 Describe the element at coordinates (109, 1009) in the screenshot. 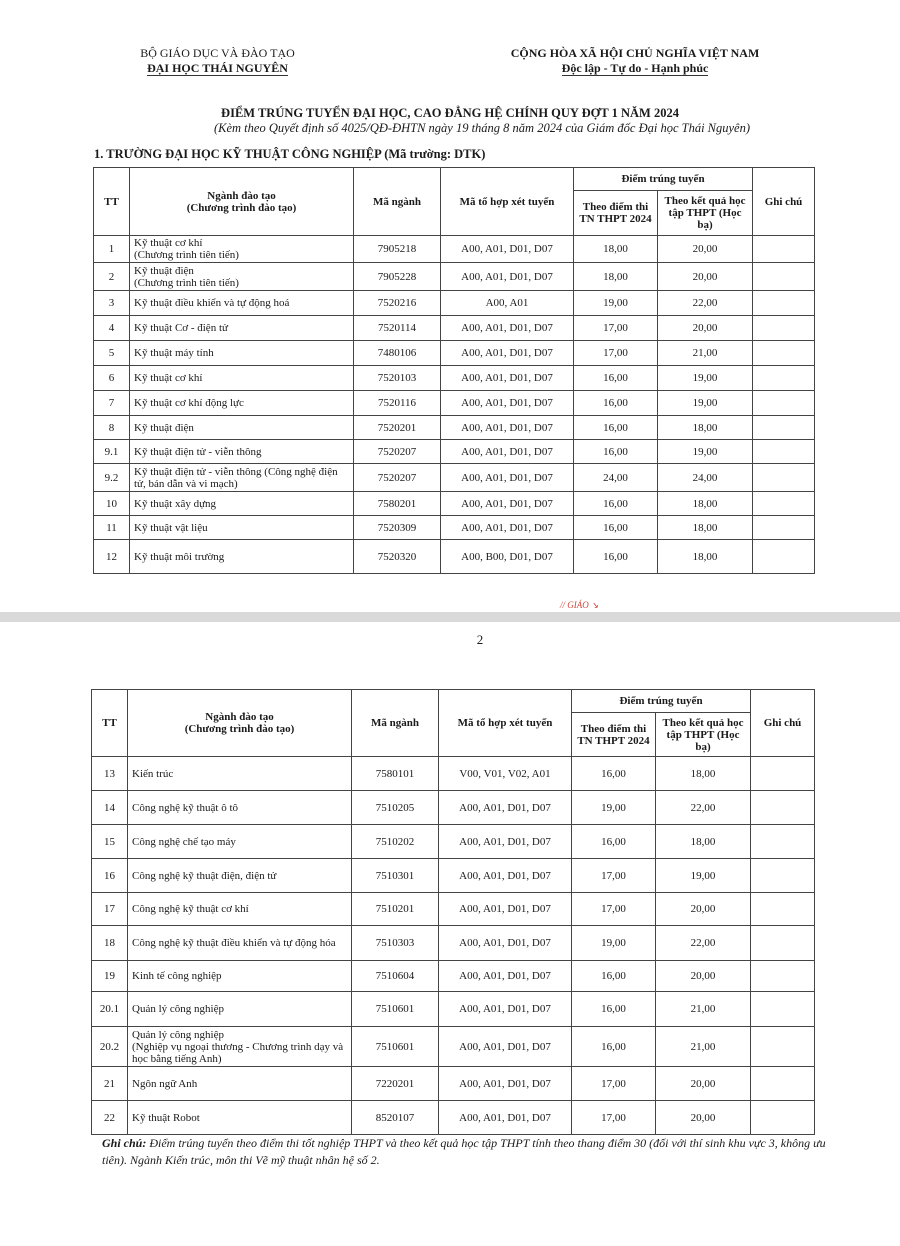

I see `row-tt: 20.1` at that location.